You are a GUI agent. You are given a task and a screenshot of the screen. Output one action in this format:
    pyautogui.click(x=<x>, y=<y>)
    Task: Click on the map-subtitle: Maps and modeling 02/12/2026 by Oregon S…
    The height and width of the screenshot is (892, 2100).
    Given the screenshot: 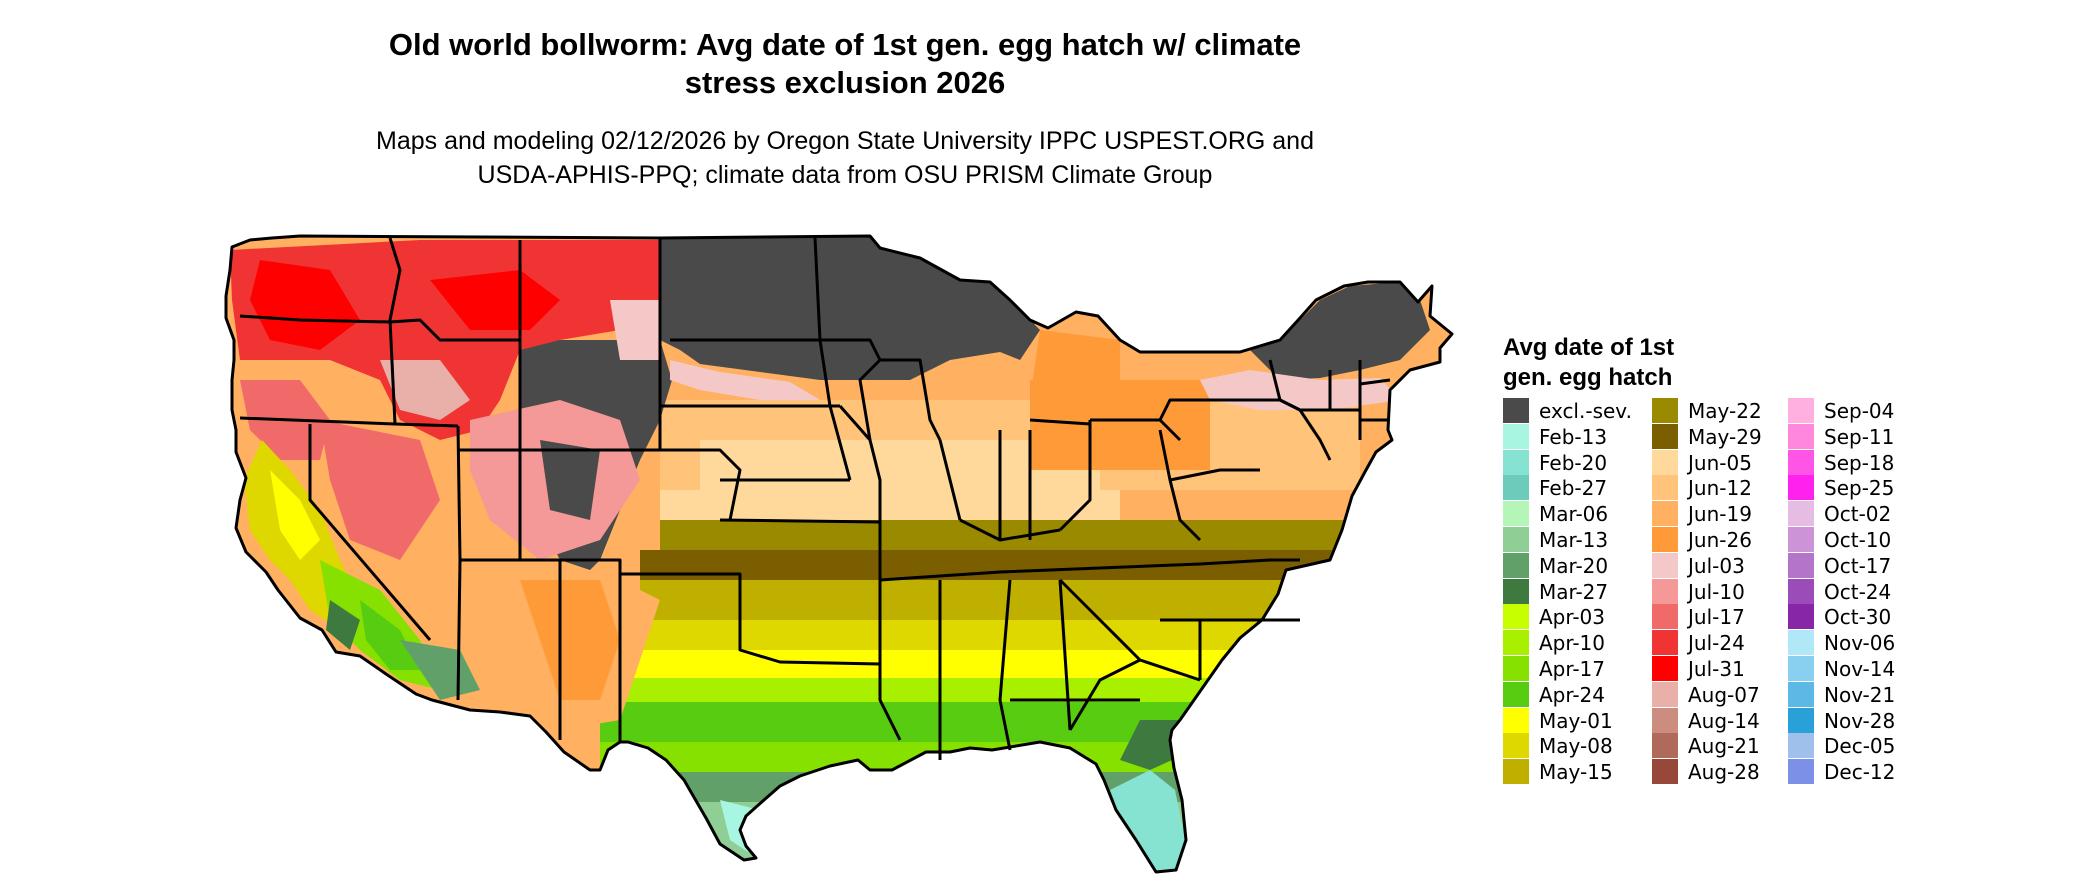 What is the action you would take?
    pyautogui.click(x=845, y=158)
    